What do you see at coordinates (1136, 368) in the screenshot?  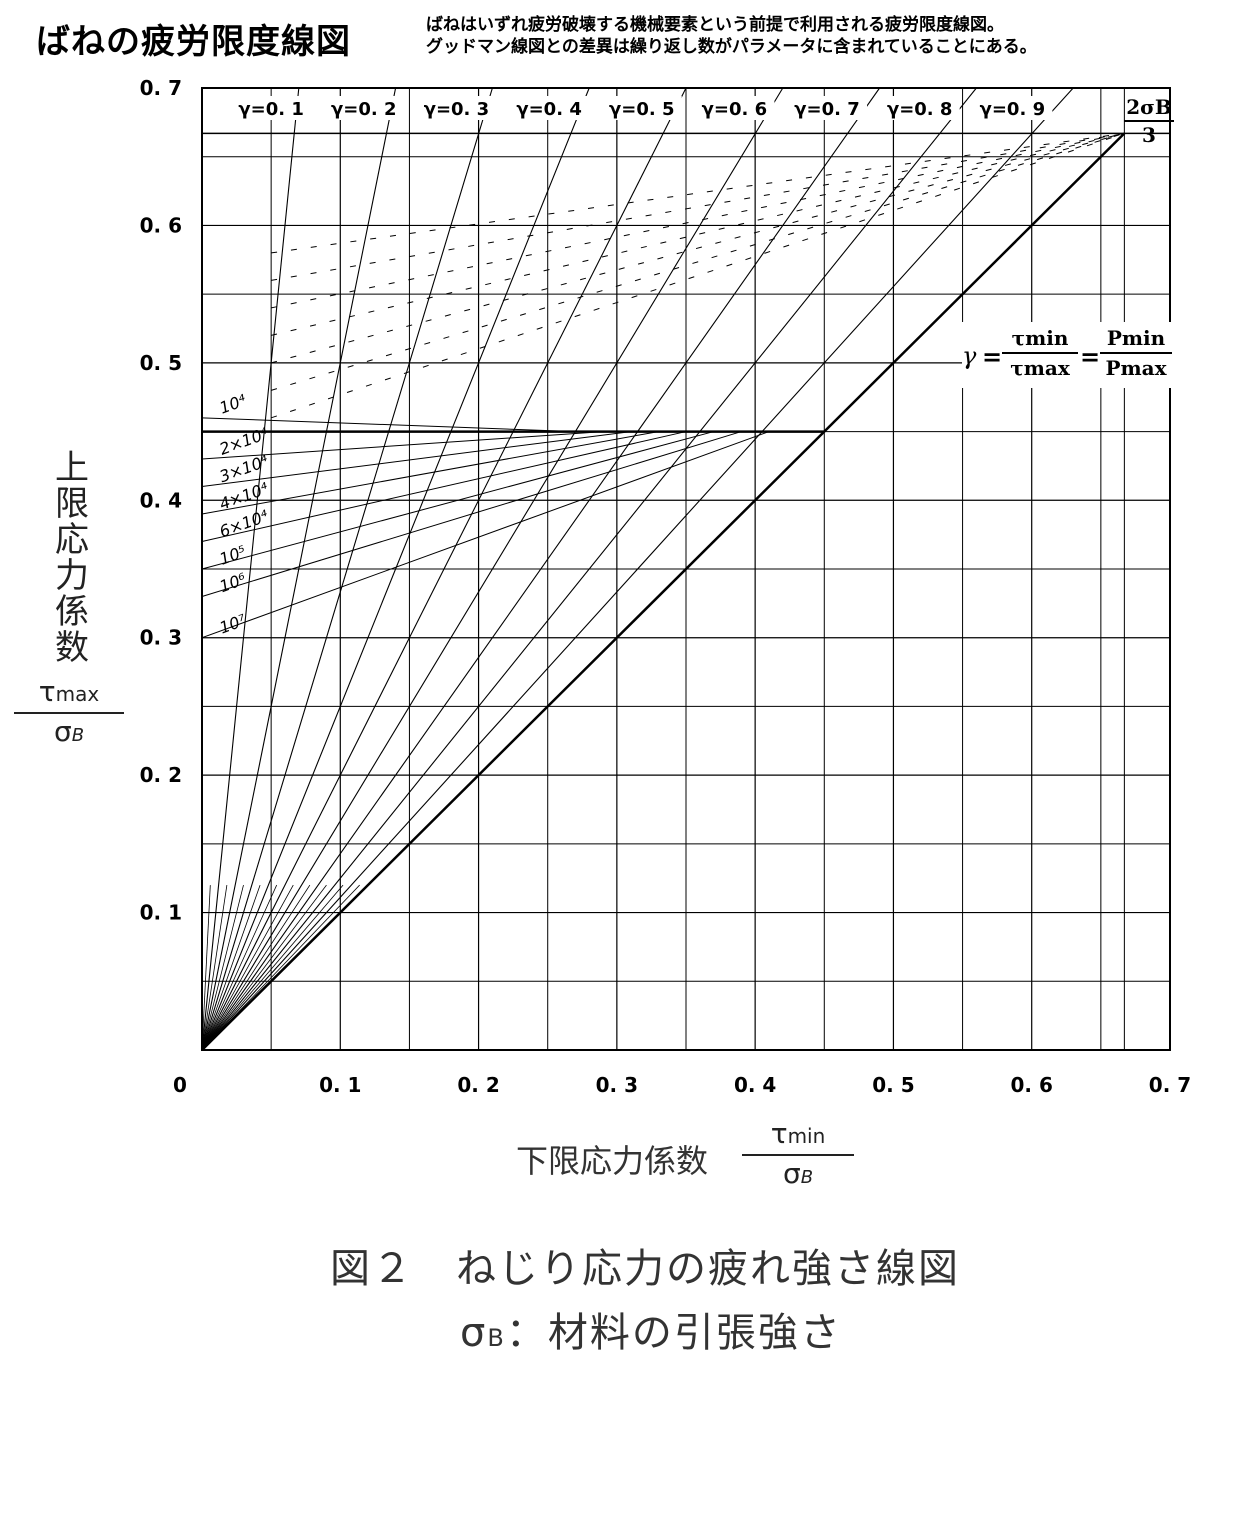 I see `formula-den-p: Pmax` at bounding box center [1136, 368].